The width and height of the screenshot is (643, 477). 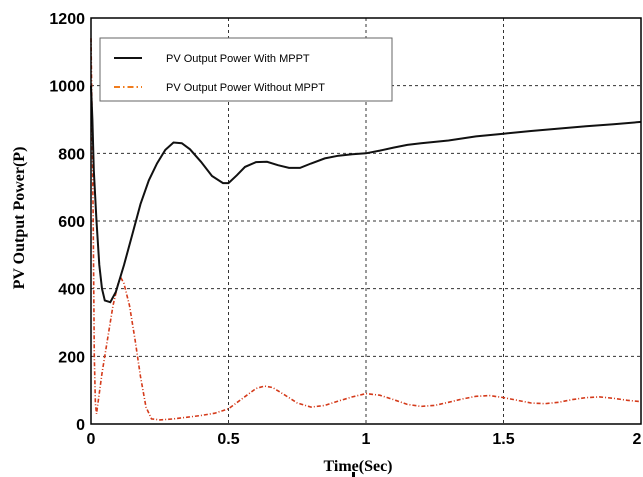 What do you see at coordinates (353, 474) in the screenshot?
I see `cursor-mark` at bounding box center [353, 474].